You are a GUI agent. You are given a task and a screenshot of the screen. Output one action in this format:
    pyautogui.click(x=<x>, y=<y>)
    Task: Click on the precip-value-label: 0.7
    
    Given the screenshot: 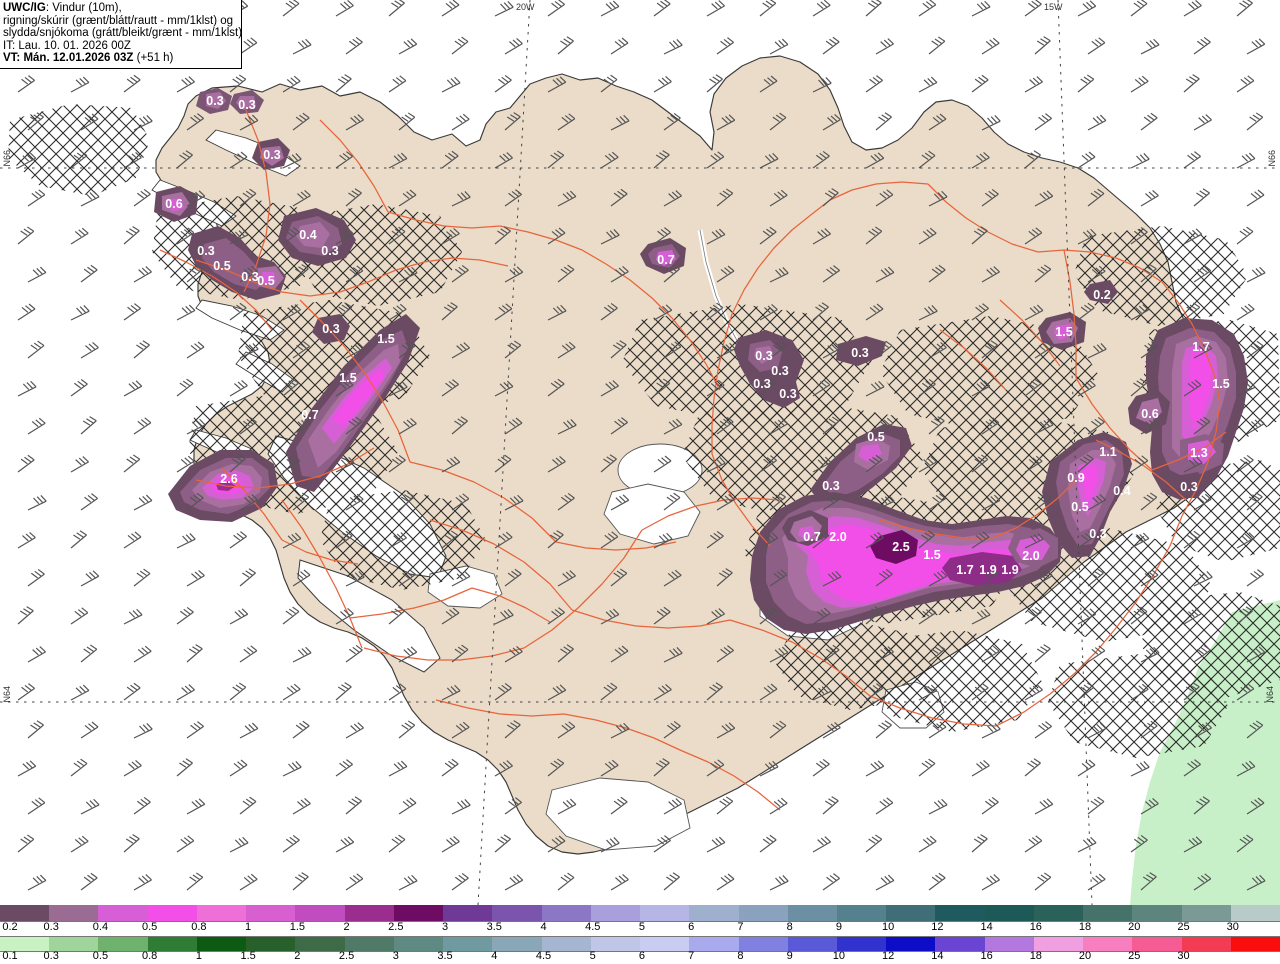 What is the action you would take?
    pyautogui.click(x=666, y=260)
    